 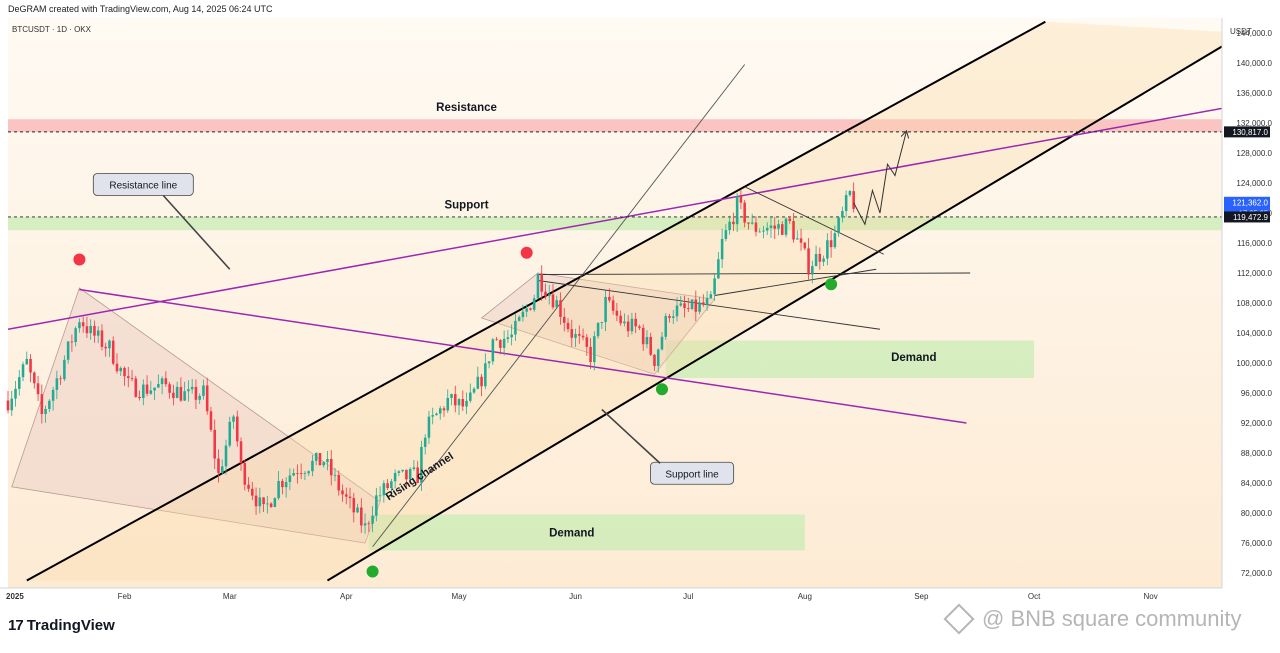 I want to click on trendline-range-top, so click(x=754, y=273).